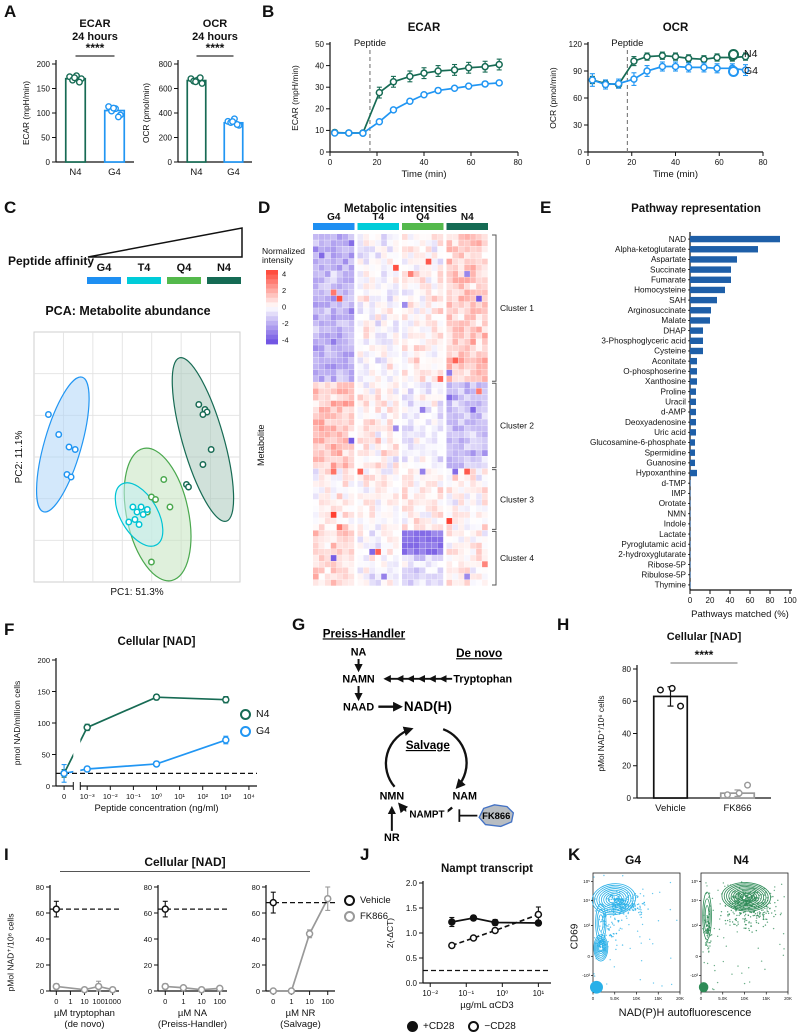  I want to click on panel-e-label: E, so click(546, 207).